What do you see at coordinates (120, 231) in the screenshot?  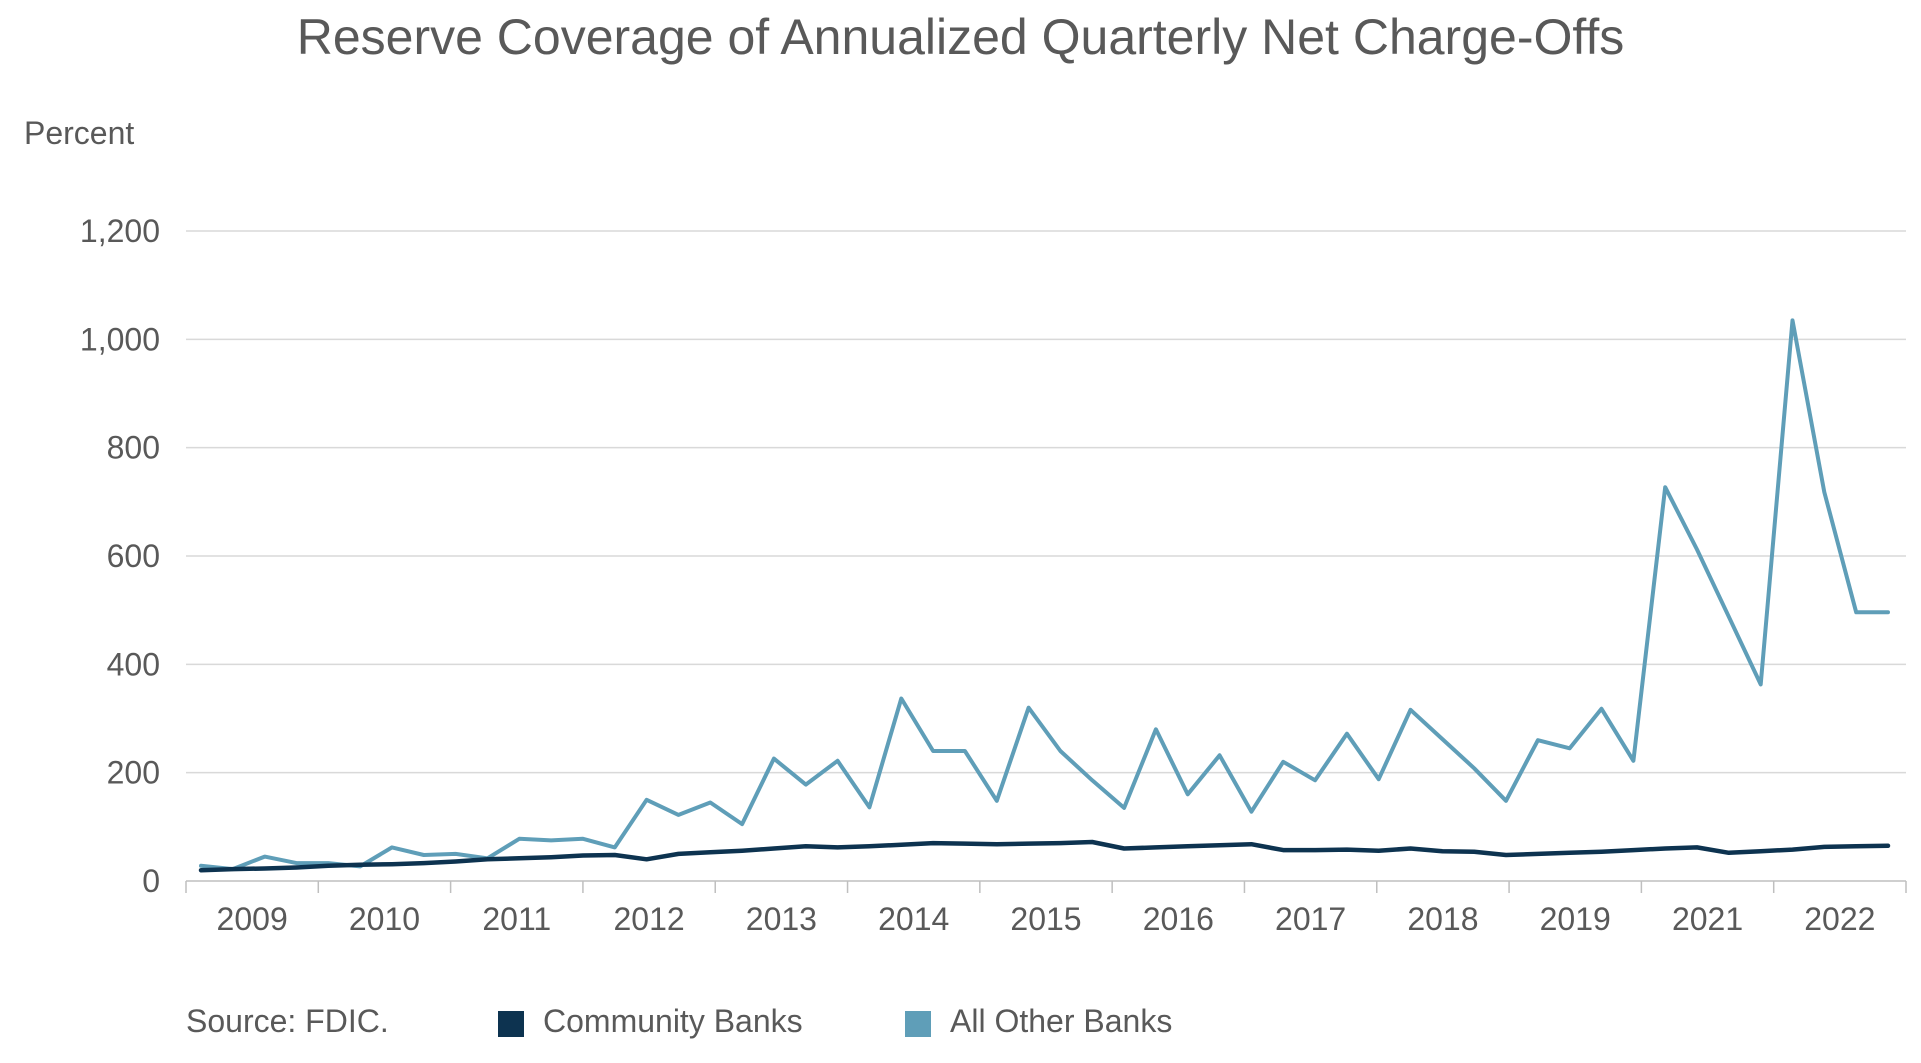 I see `y-tick-label: 1,200` at bounding box center [120, 231].